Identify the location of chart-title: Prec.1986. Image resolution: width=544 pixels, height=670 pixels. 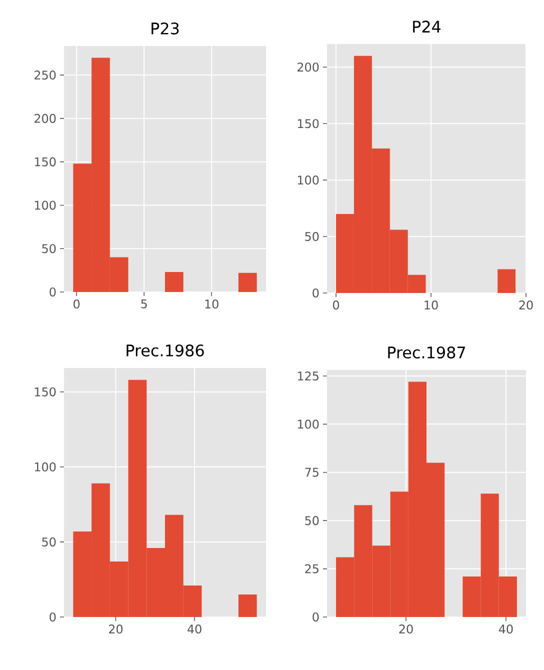
(165, 350).